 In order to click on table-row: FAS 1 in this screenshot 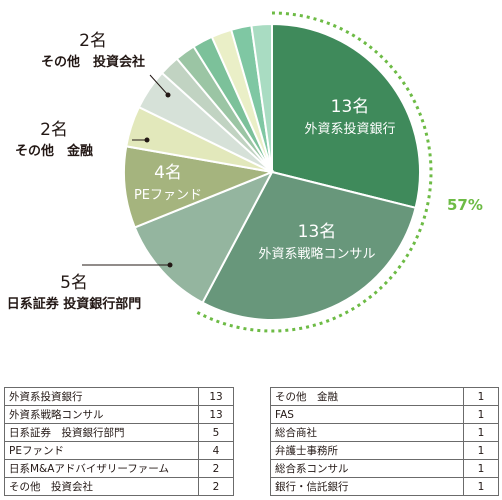, I will do `click(384, 414)`.